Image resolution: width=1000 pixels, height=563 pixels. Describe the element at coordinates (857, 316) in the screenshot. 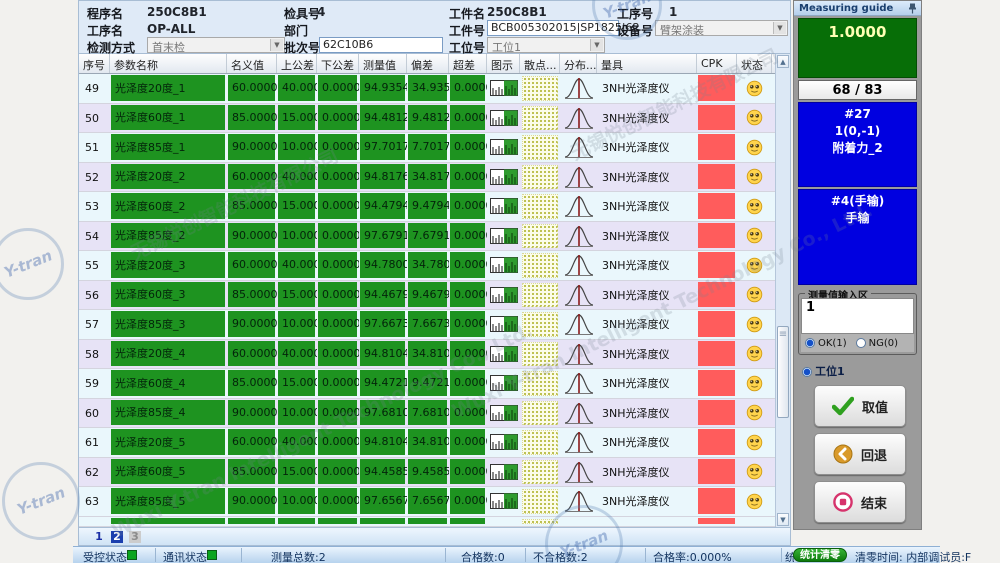

I see `measured-value-input: 1` at that location.